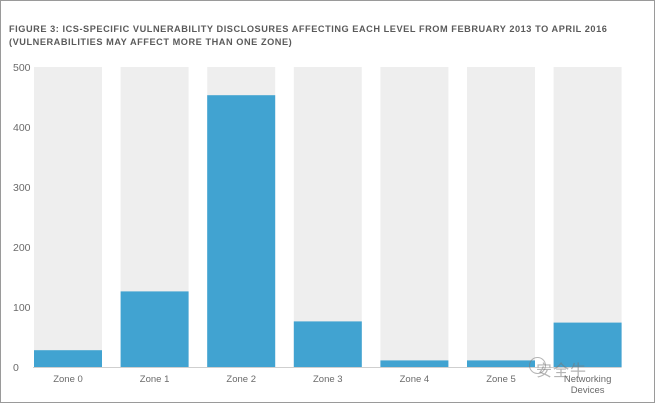 This screenshot has height=403, width=655. I want to click on x-tick-label: Zone 0, so click(68, 379).